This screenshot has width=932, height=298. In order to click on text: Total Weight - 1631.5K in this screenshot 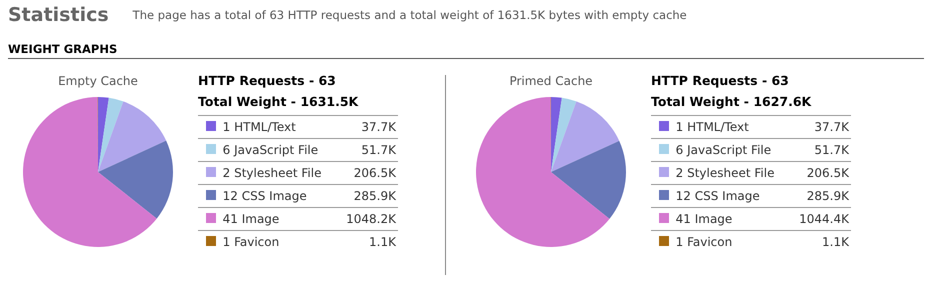, I will do `click(279, 101)`.